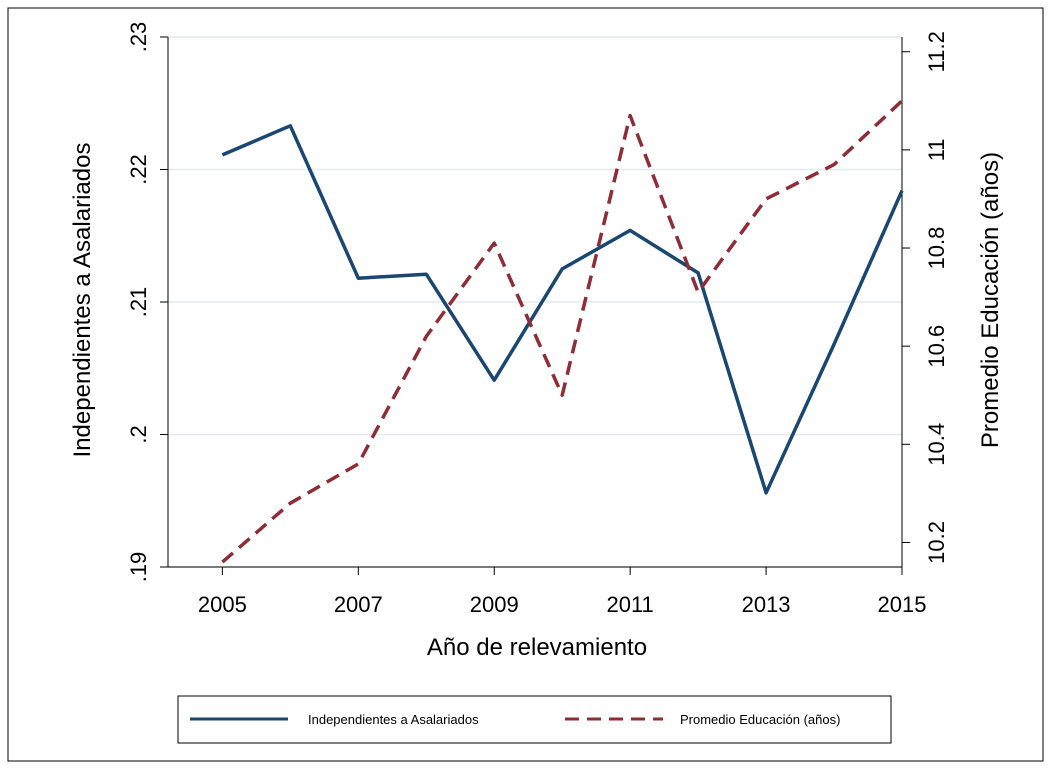  I want to click on right-y-tick-label: 10.2, so click(936, 542).